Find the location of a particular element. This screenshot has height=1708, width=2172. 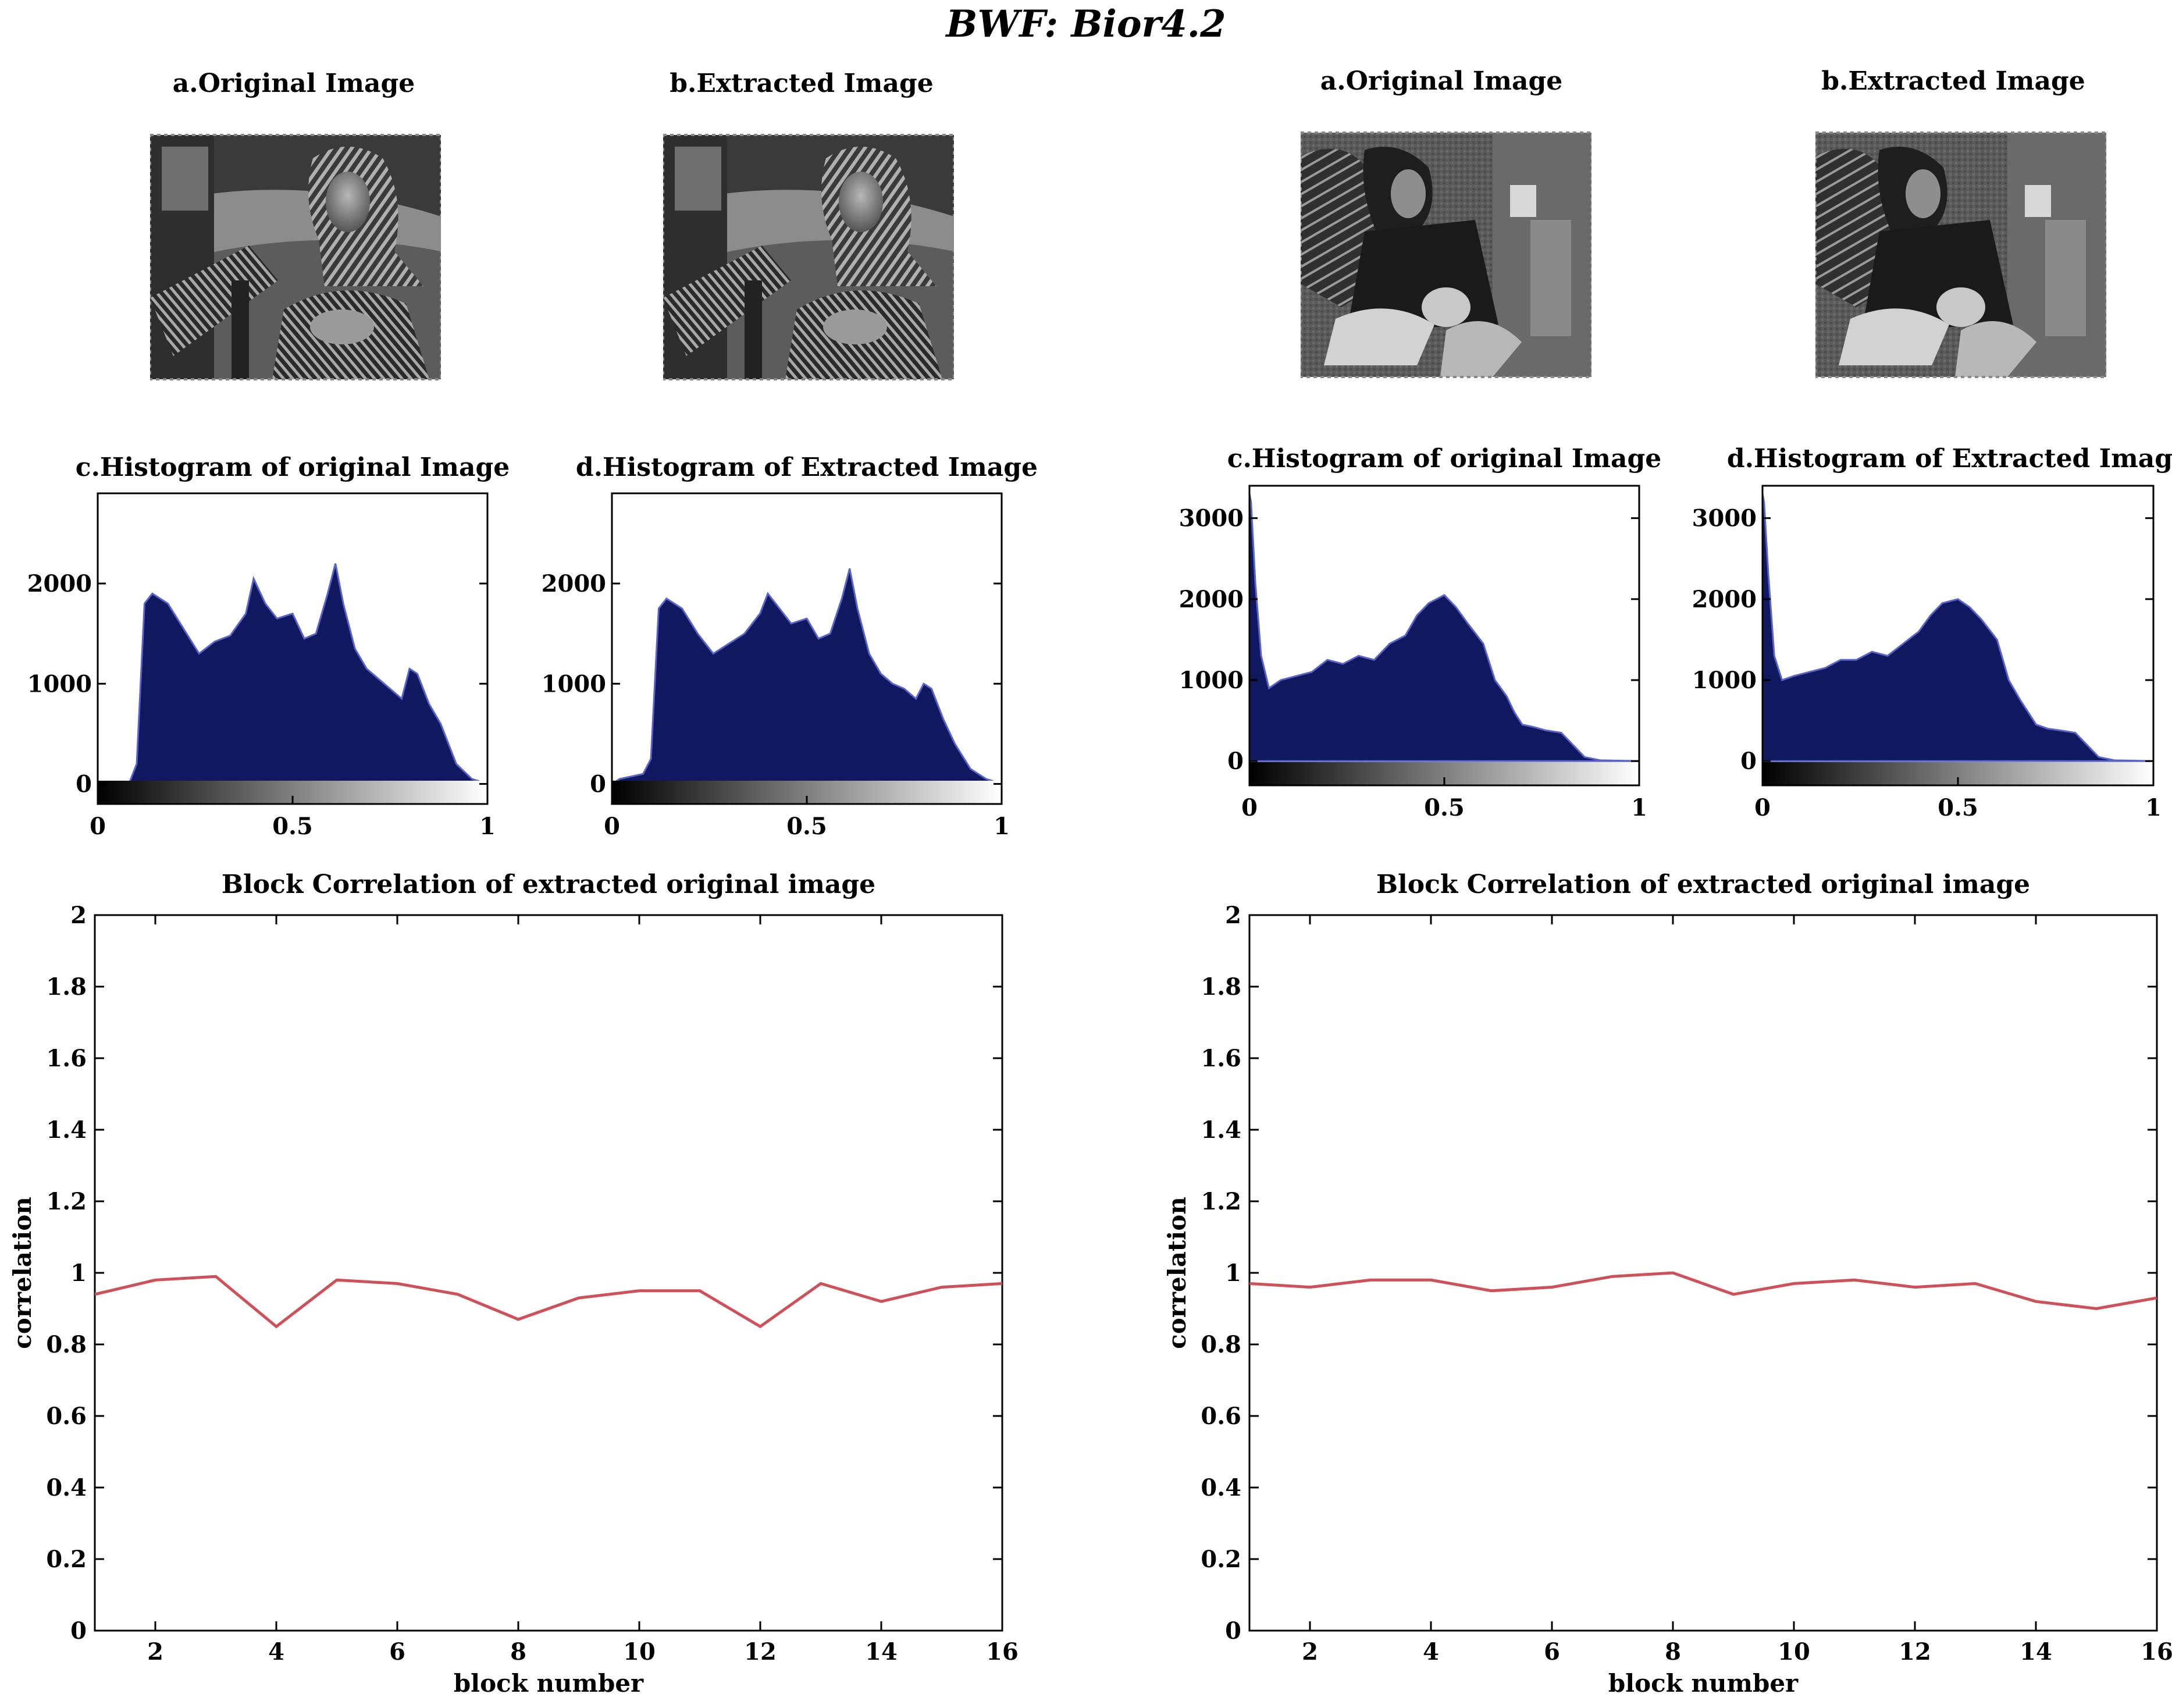

left-original-image-title: a.Original Image is located at coordinates (294, 83).